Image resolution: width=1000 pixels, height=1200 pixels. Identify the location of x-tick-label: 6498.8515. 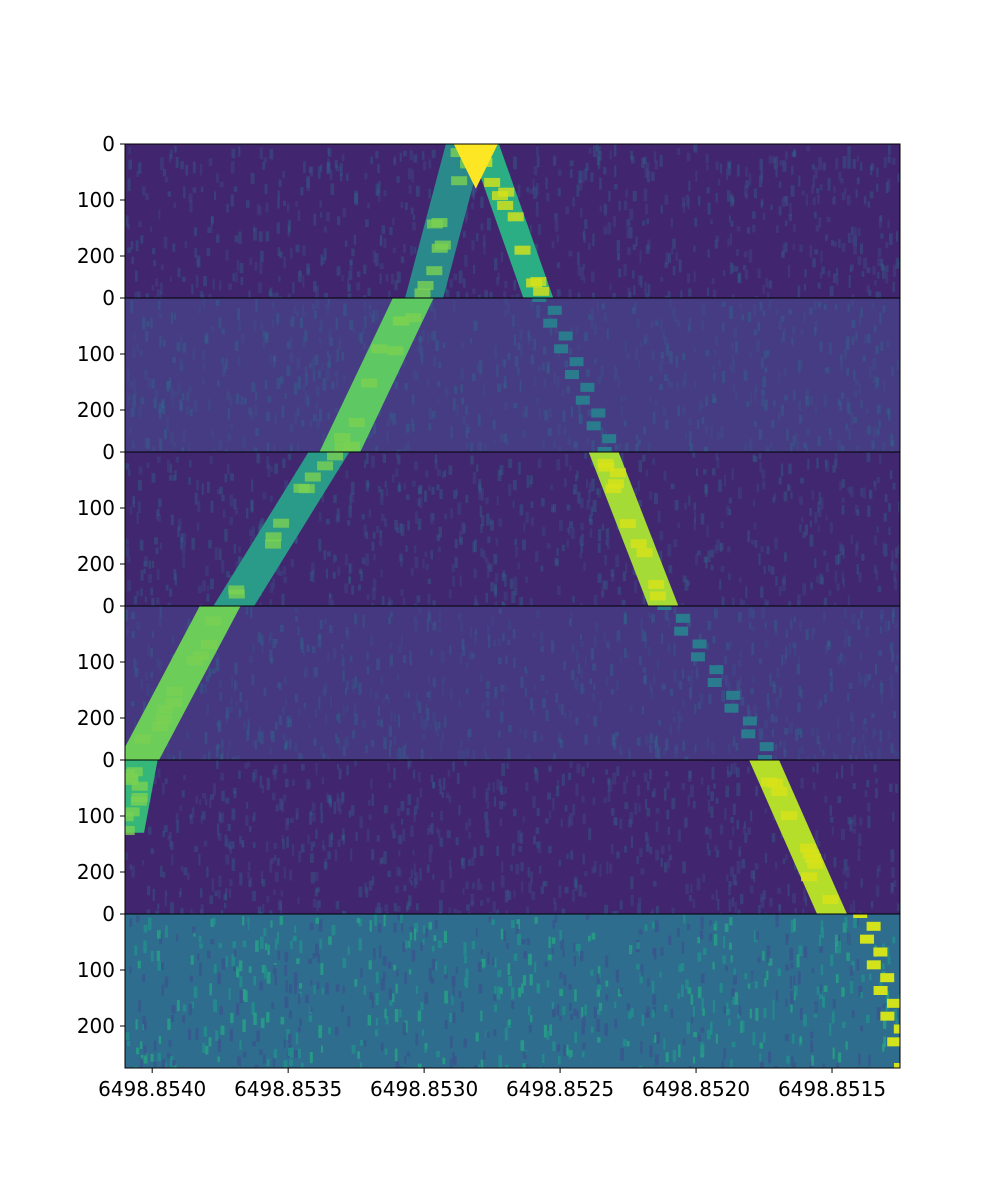
(832, 1089).